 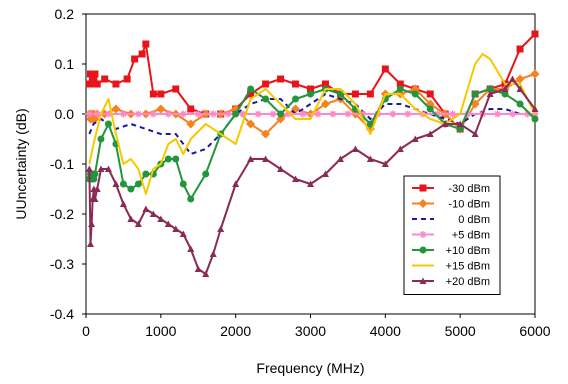 What do you see at coordinates (65, 14) in the screenshot?
I see `y-tick-label: 0.2` at bounding box center [65, 14].